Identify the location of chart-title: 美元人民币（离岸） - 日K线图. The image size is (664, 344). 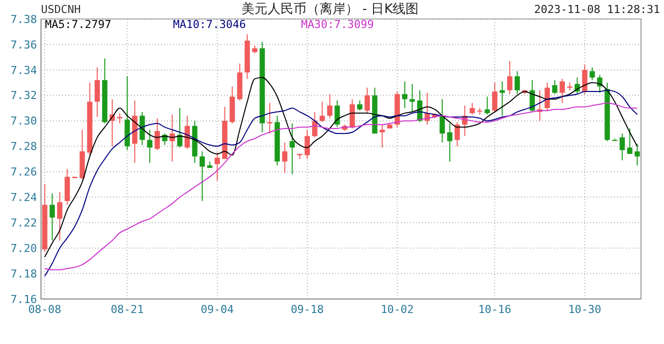
(330, 9).